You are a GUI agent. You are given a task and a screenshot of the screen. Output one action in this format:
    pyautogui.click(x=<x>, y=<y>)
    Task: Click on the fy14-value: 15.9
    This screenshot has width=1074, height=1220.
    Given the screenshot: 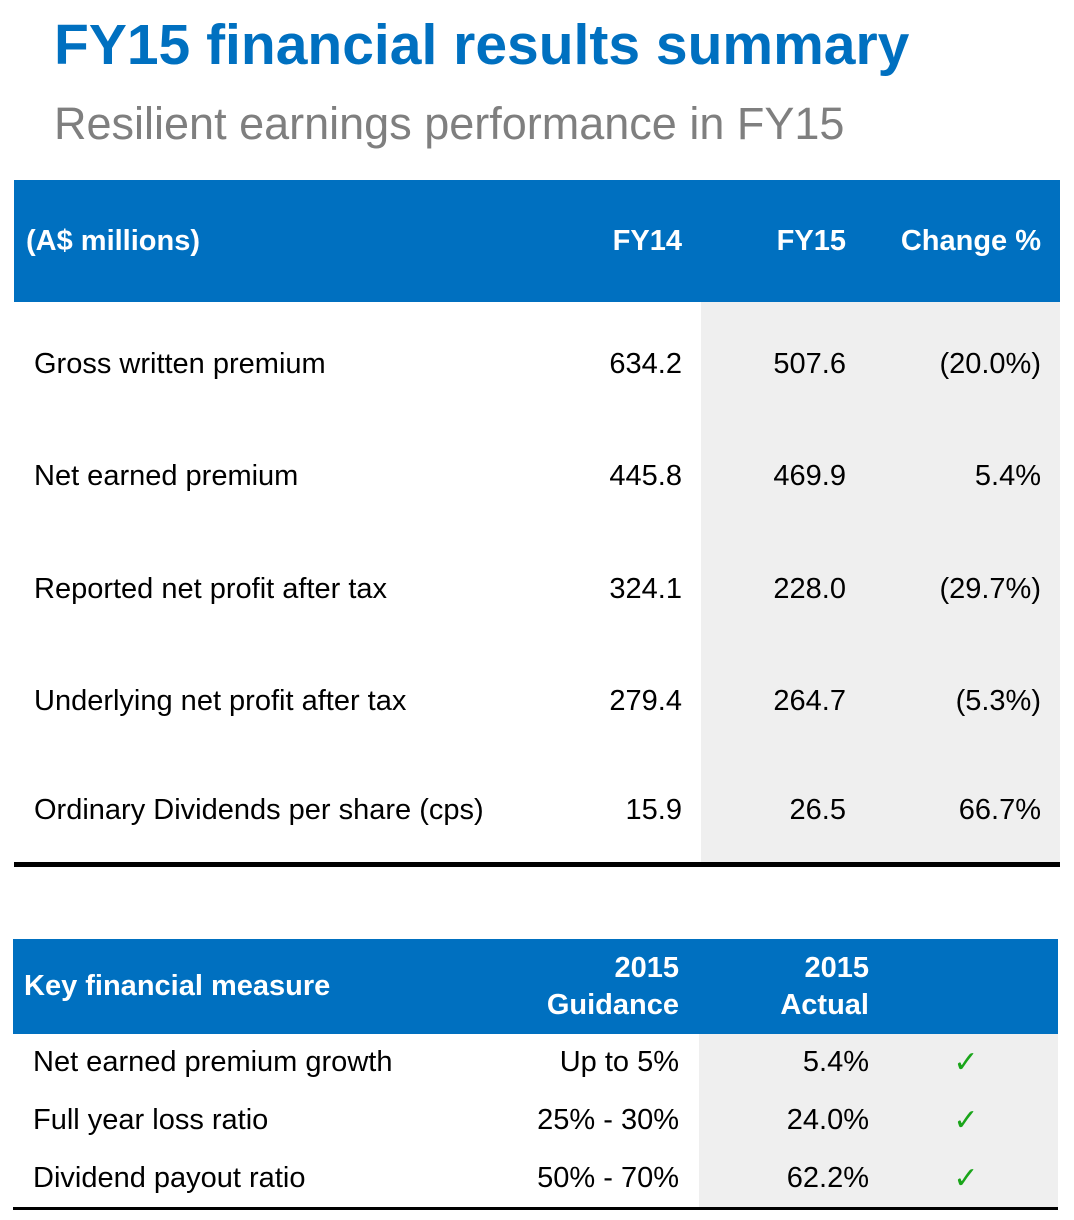 What is the action you would take?
    pyautogui.click(x=630, y=812)
    